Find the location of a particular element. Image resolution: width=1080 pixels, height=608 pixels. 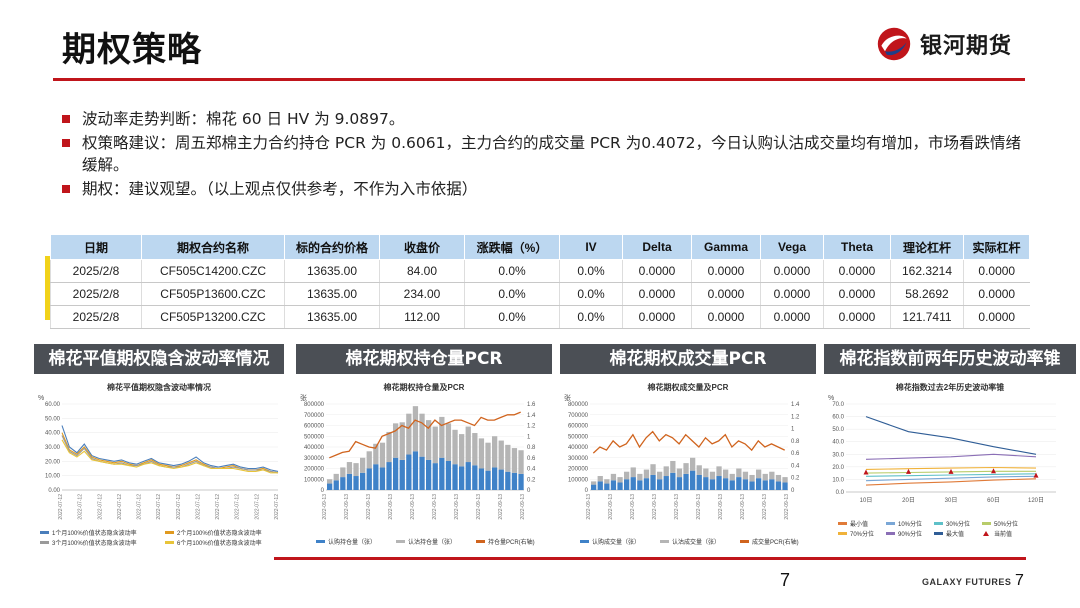

y-tick-label: 60.00 is located at coordinates (53, 405).